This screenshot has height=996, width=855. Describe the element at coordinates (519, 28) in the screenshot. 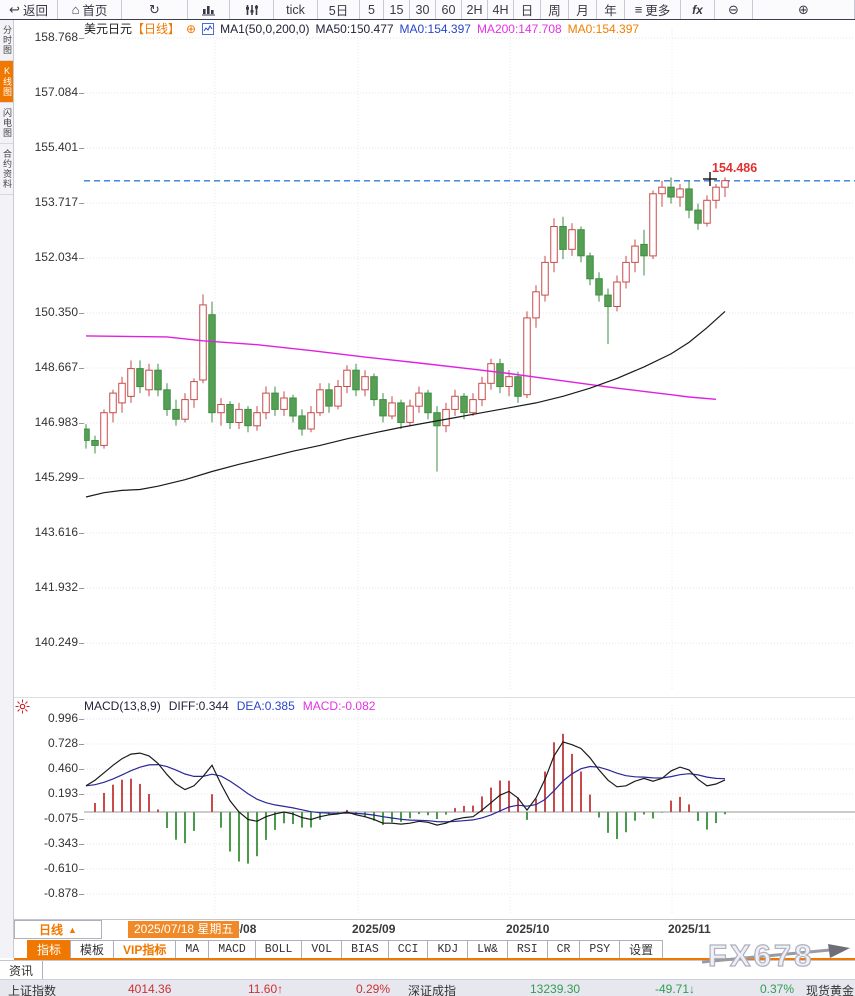

I see `ma200-value: MA200:147.708` at that location.